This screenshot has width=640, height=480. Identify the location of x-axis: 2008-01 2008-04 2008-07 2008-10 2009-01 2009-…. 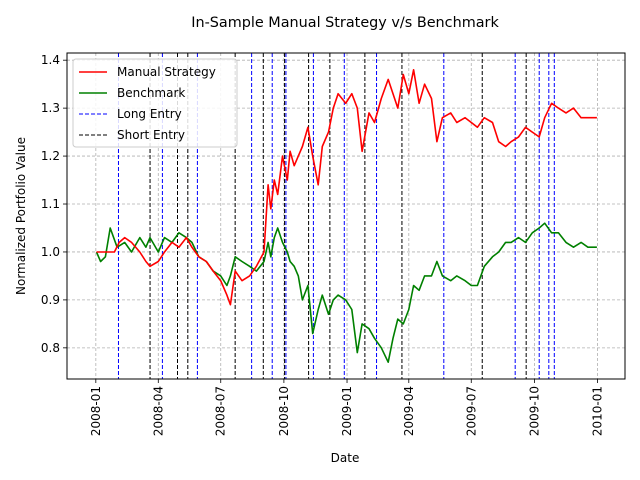
(347, 407).